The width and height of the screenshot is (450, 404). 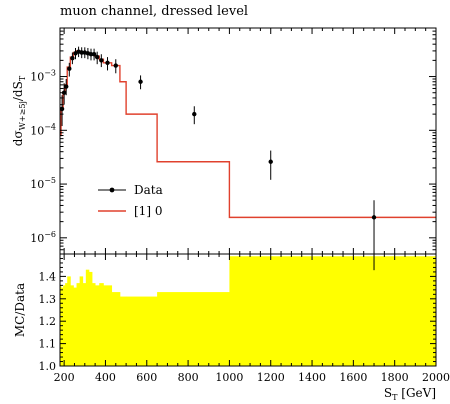 I want to click on y-tick-label-main: 10⁻⁴, so click(x=43, y=129).